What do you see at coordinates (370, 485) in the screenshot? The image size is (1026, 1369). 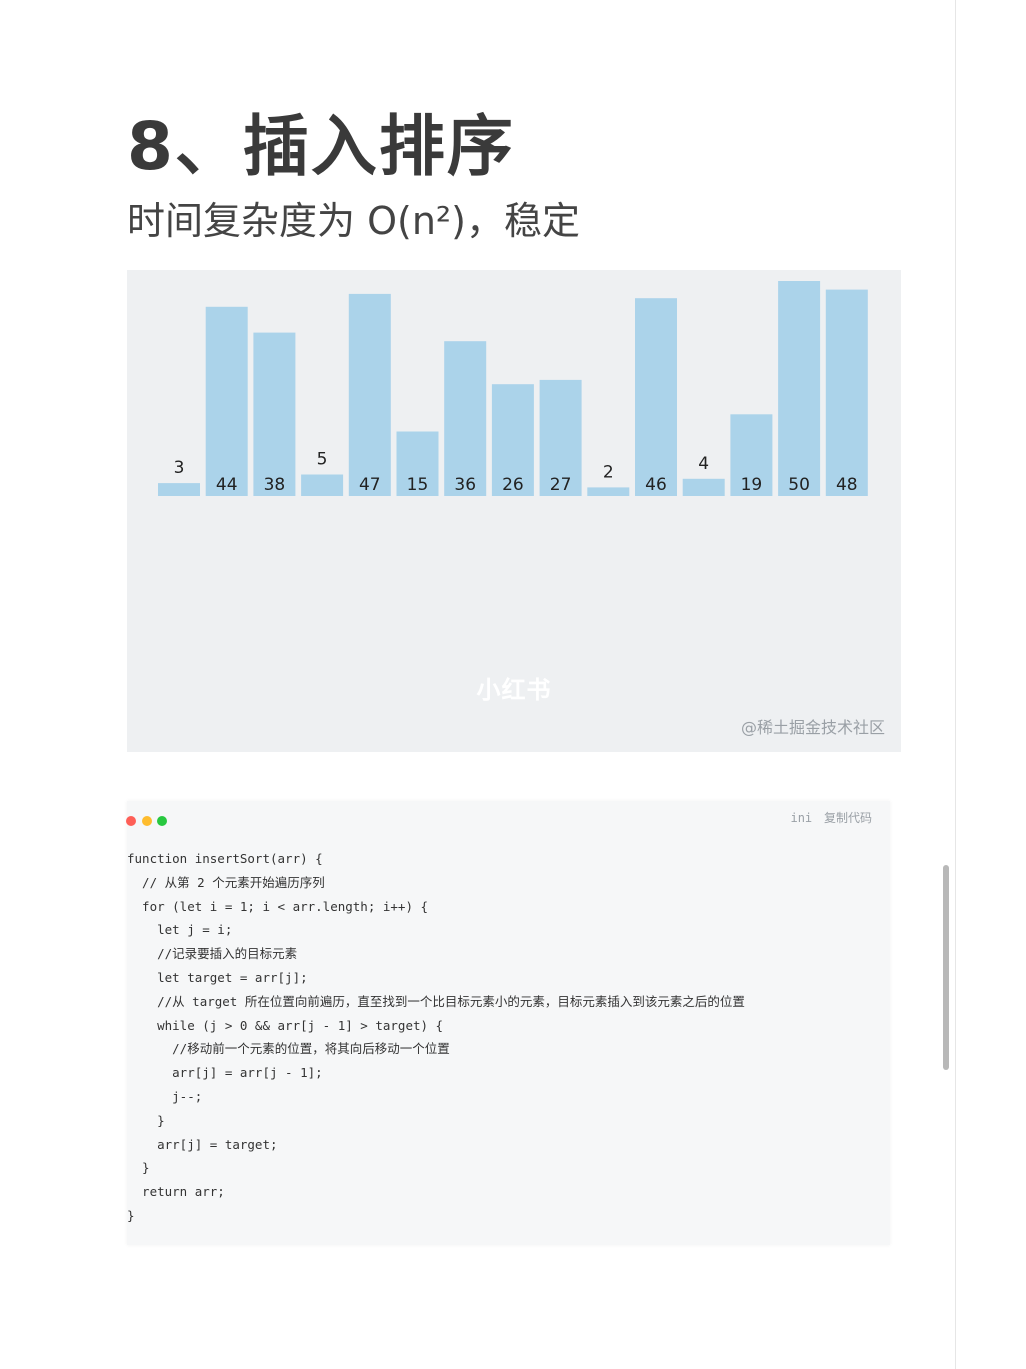 I see `bar-value-label: 47` at bounding box center [370, 485].